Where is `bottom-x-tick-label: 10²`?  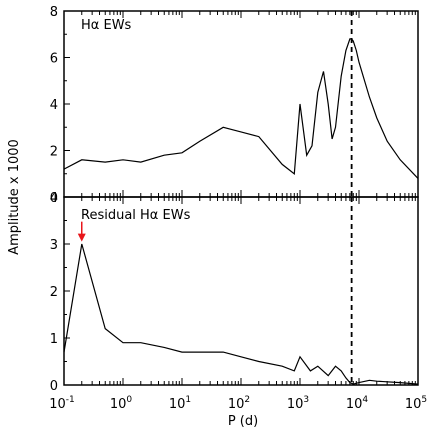 bottom-x-tick-label: 10² is located at coordinates (239, 403).